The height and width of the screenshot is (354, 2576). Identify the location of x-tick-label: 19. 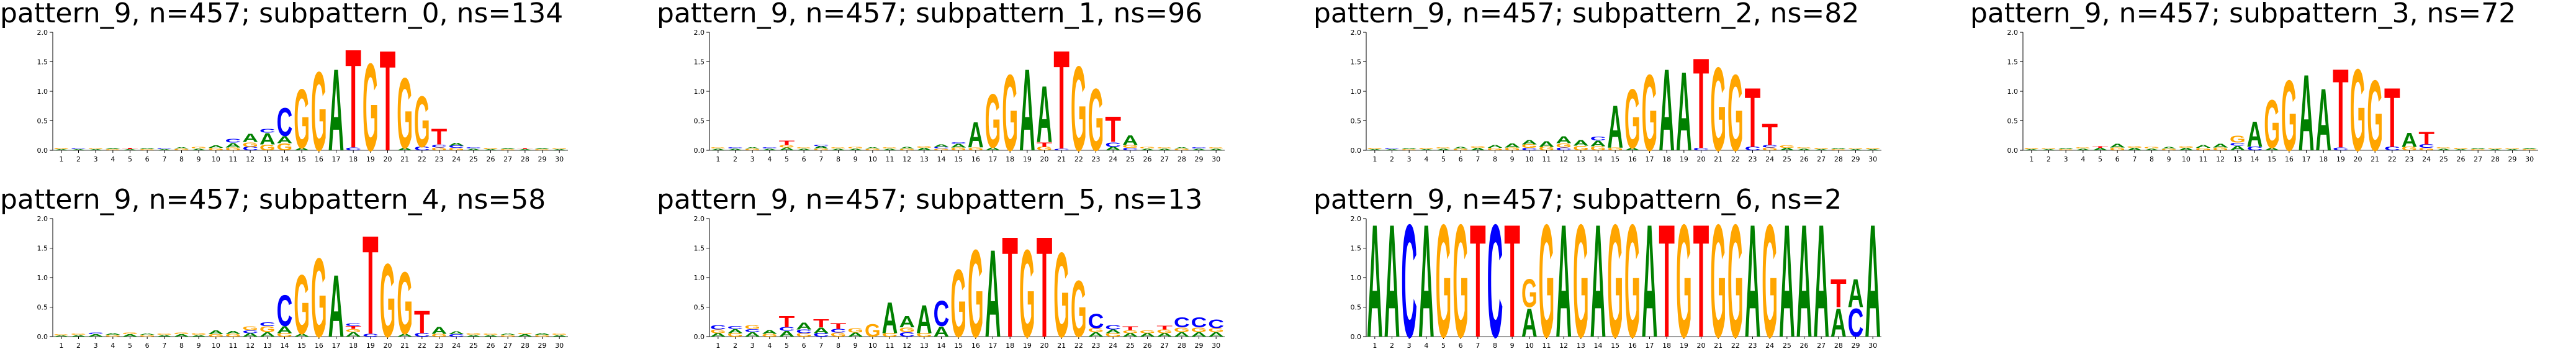
(1027, 159).